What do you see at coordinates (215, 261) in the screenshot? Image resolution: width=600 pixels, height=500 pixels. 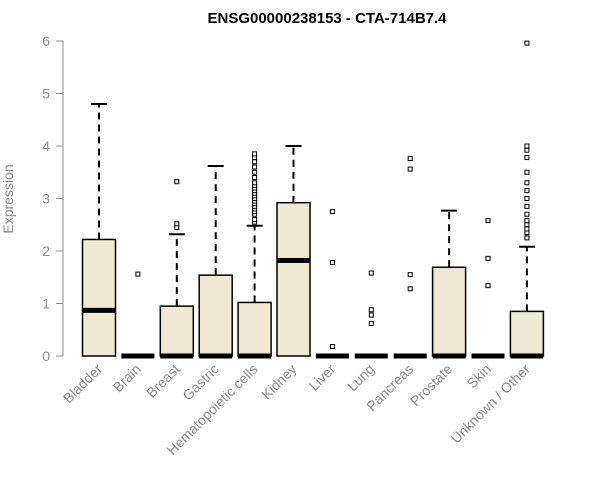 I see `box-gastric` at bounding box center [215, 261].